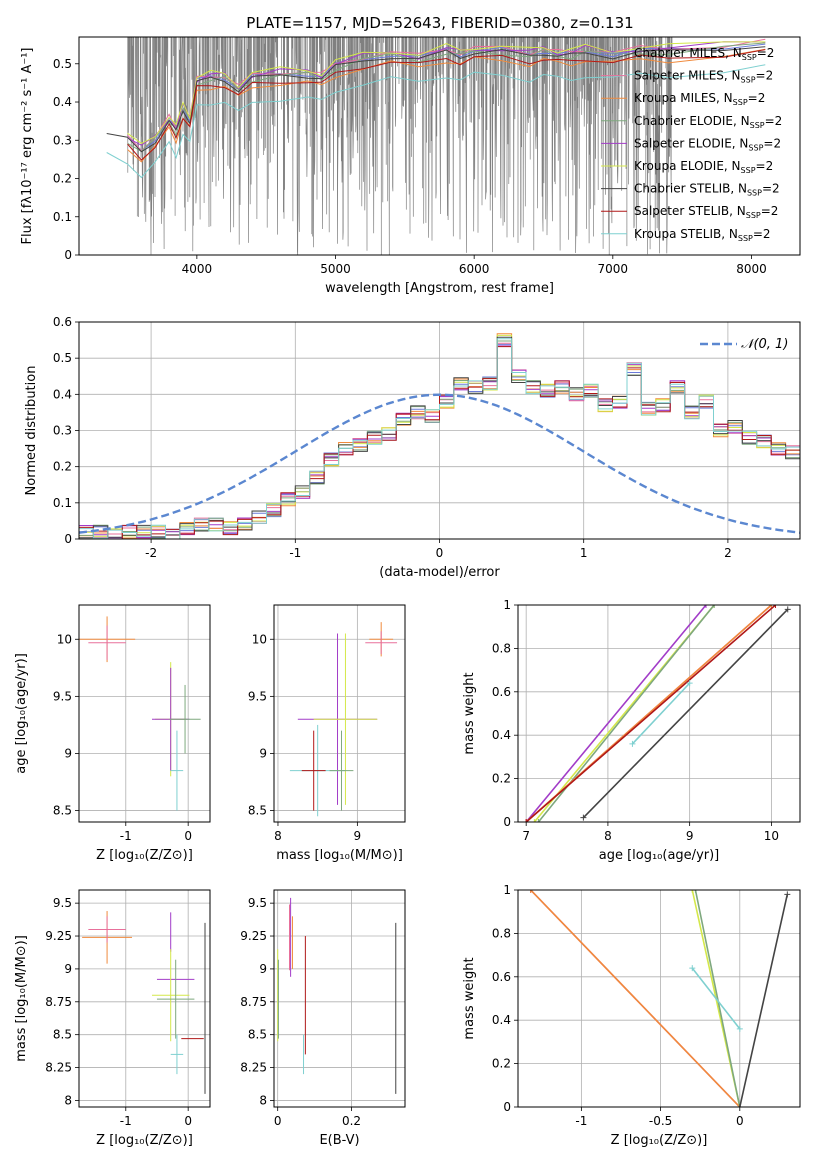  Describe the element at coordinates (686, 234) in the screenshot. I see `legend-entry-text: Kroupa STELIB, N` at that location.